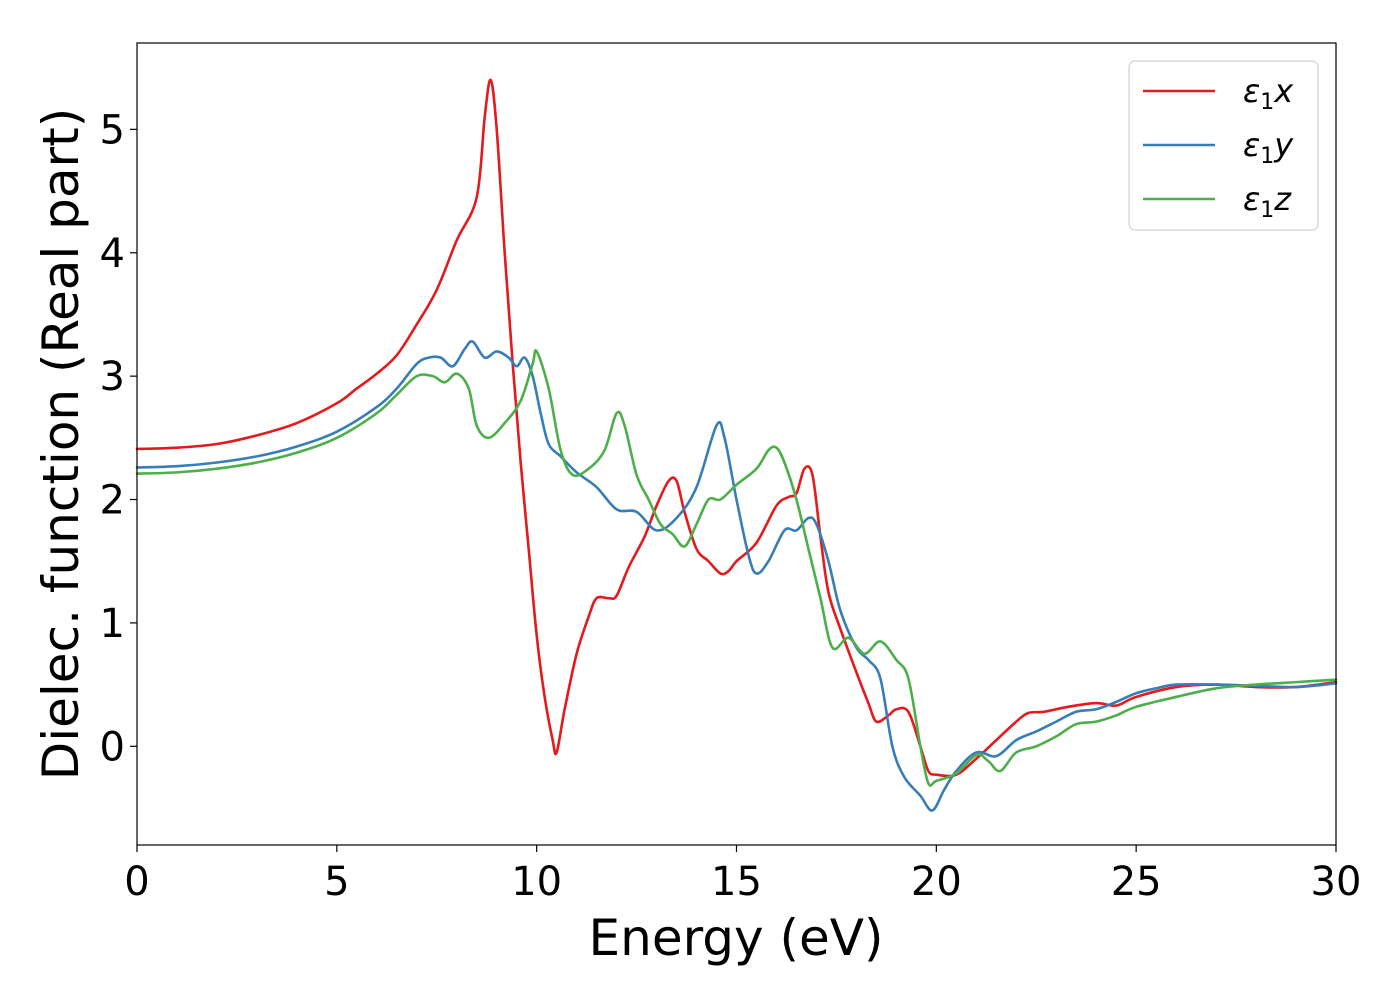 This screenshot has width=1400, height=1000. I want to click on legend-box, so click(1223, 145).